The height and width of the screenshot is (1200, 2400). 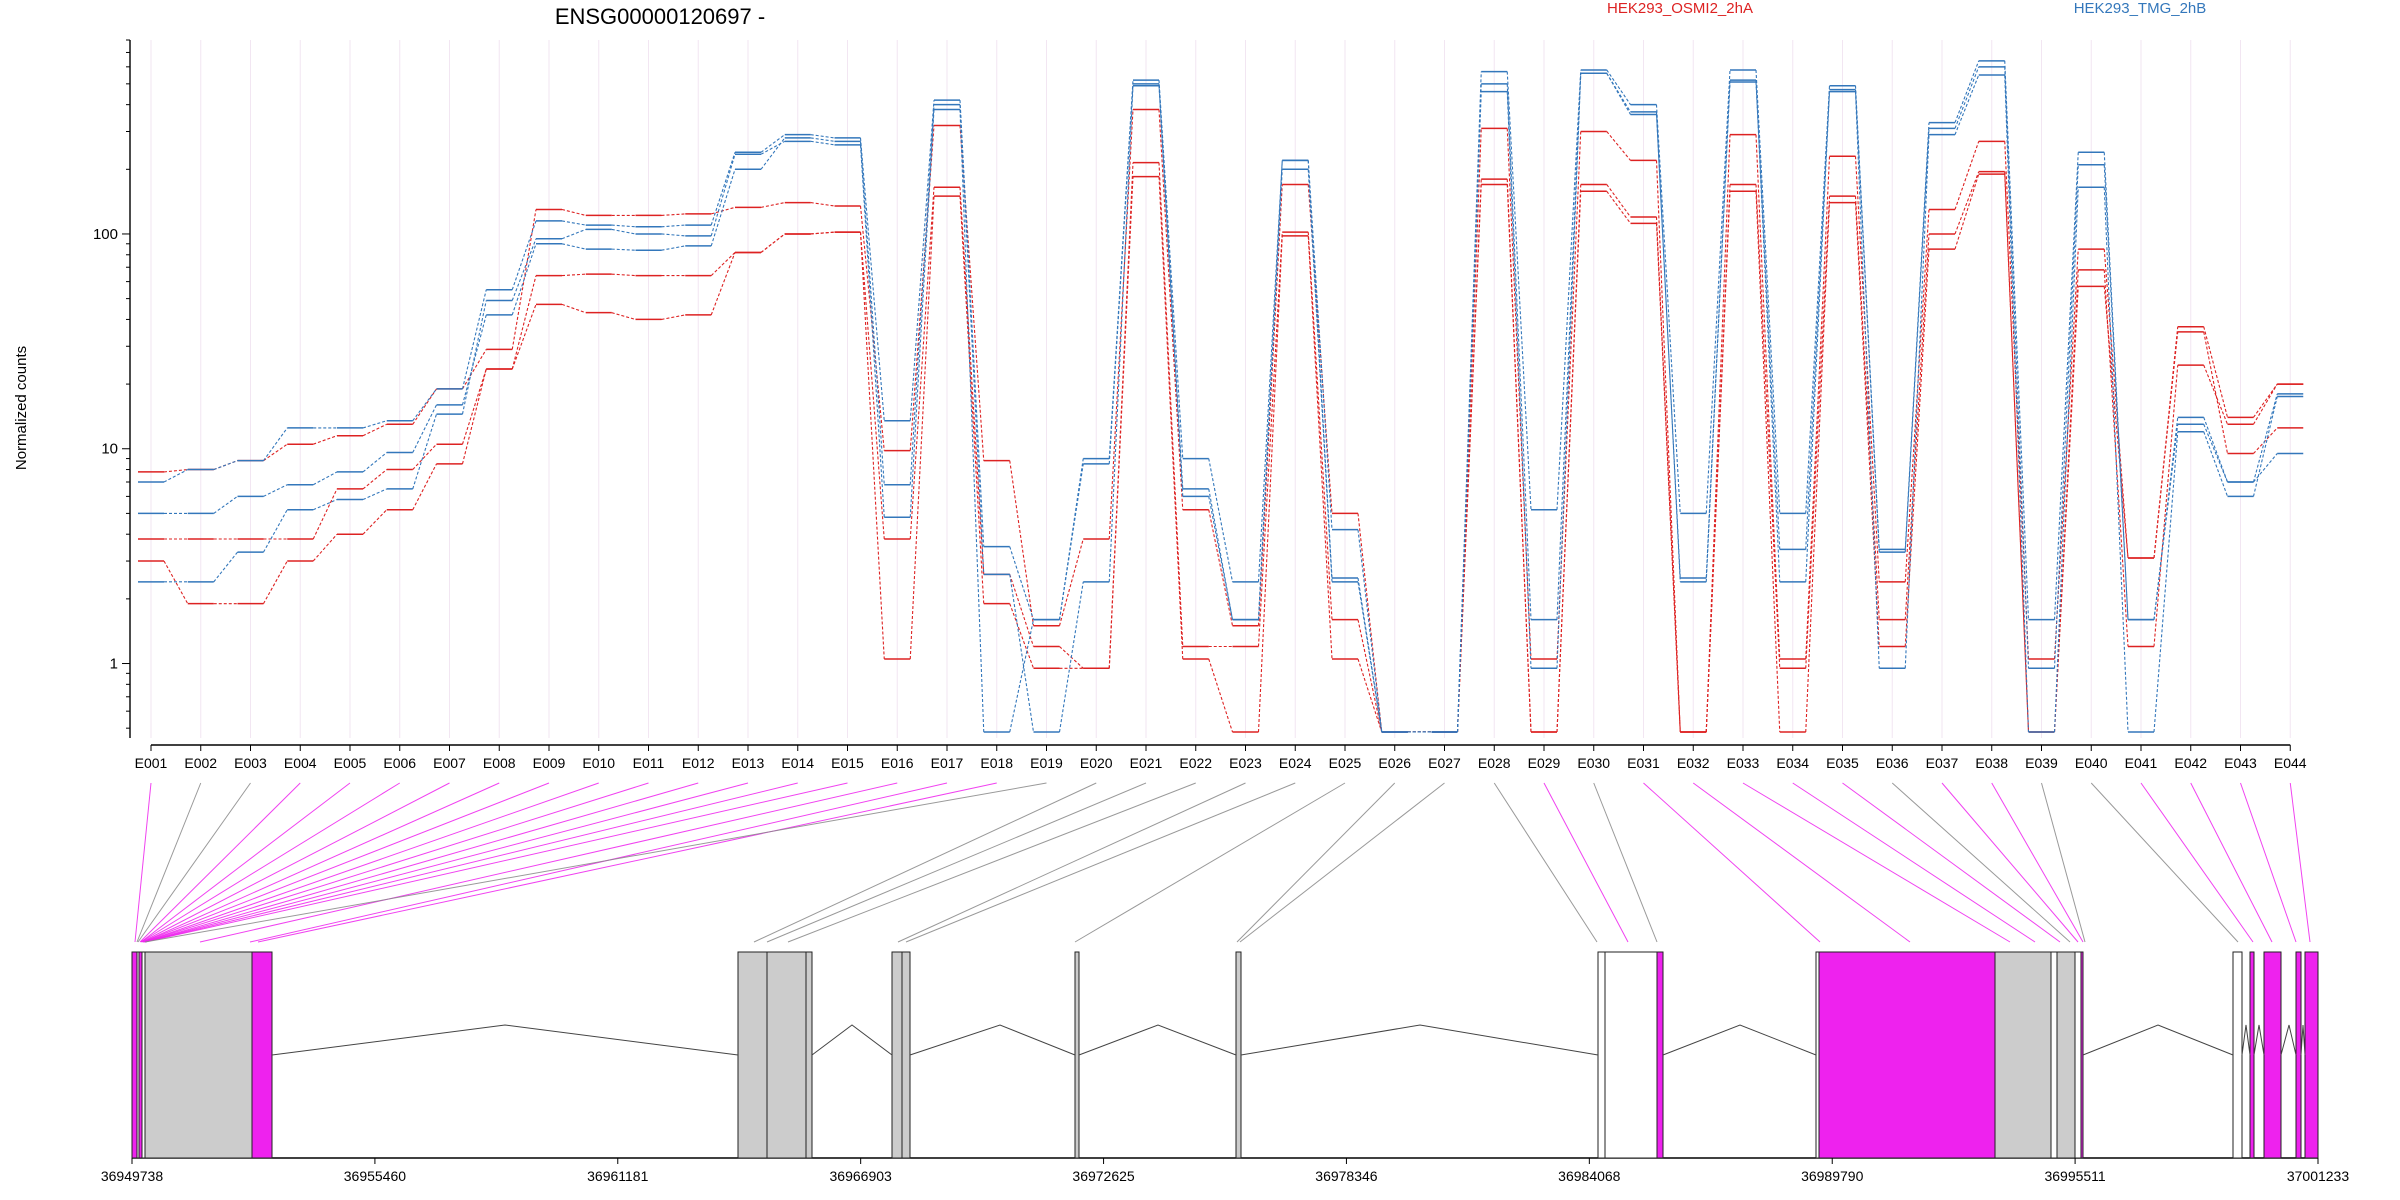 I want to click on x-tick-label: E005, so click(x=350, y=763).